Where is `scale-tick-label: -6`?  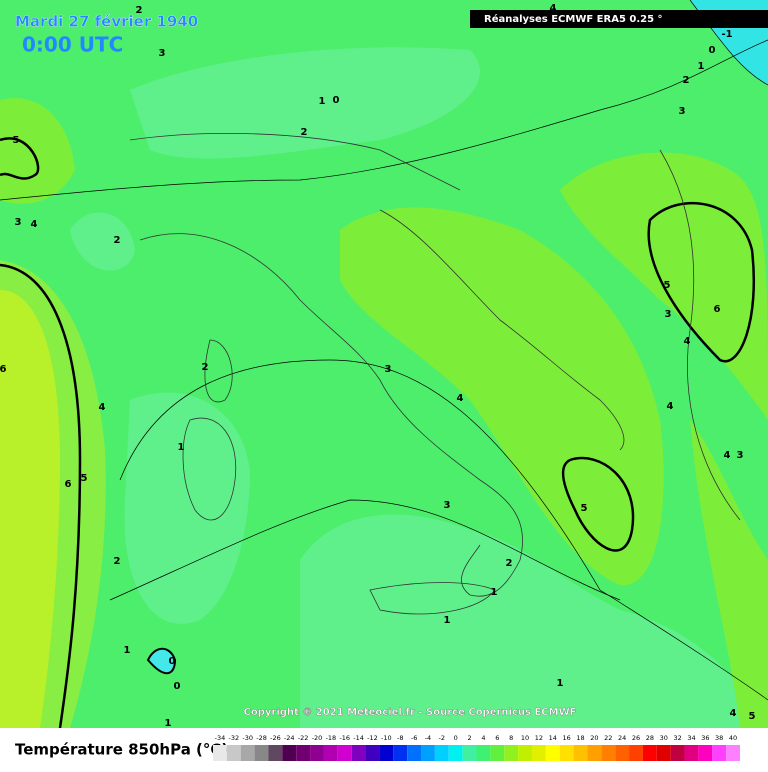 scale-tick-label: -6 is located at coordinates (414, 738).